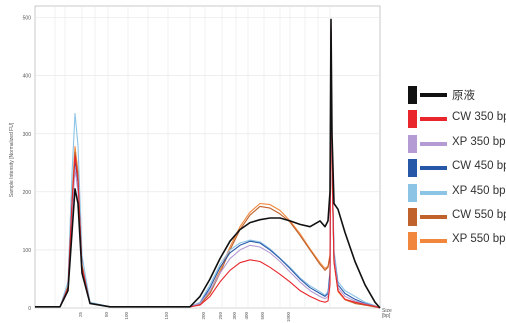  I want to click on legend-item: CW 550 bp, so click(457, 218).